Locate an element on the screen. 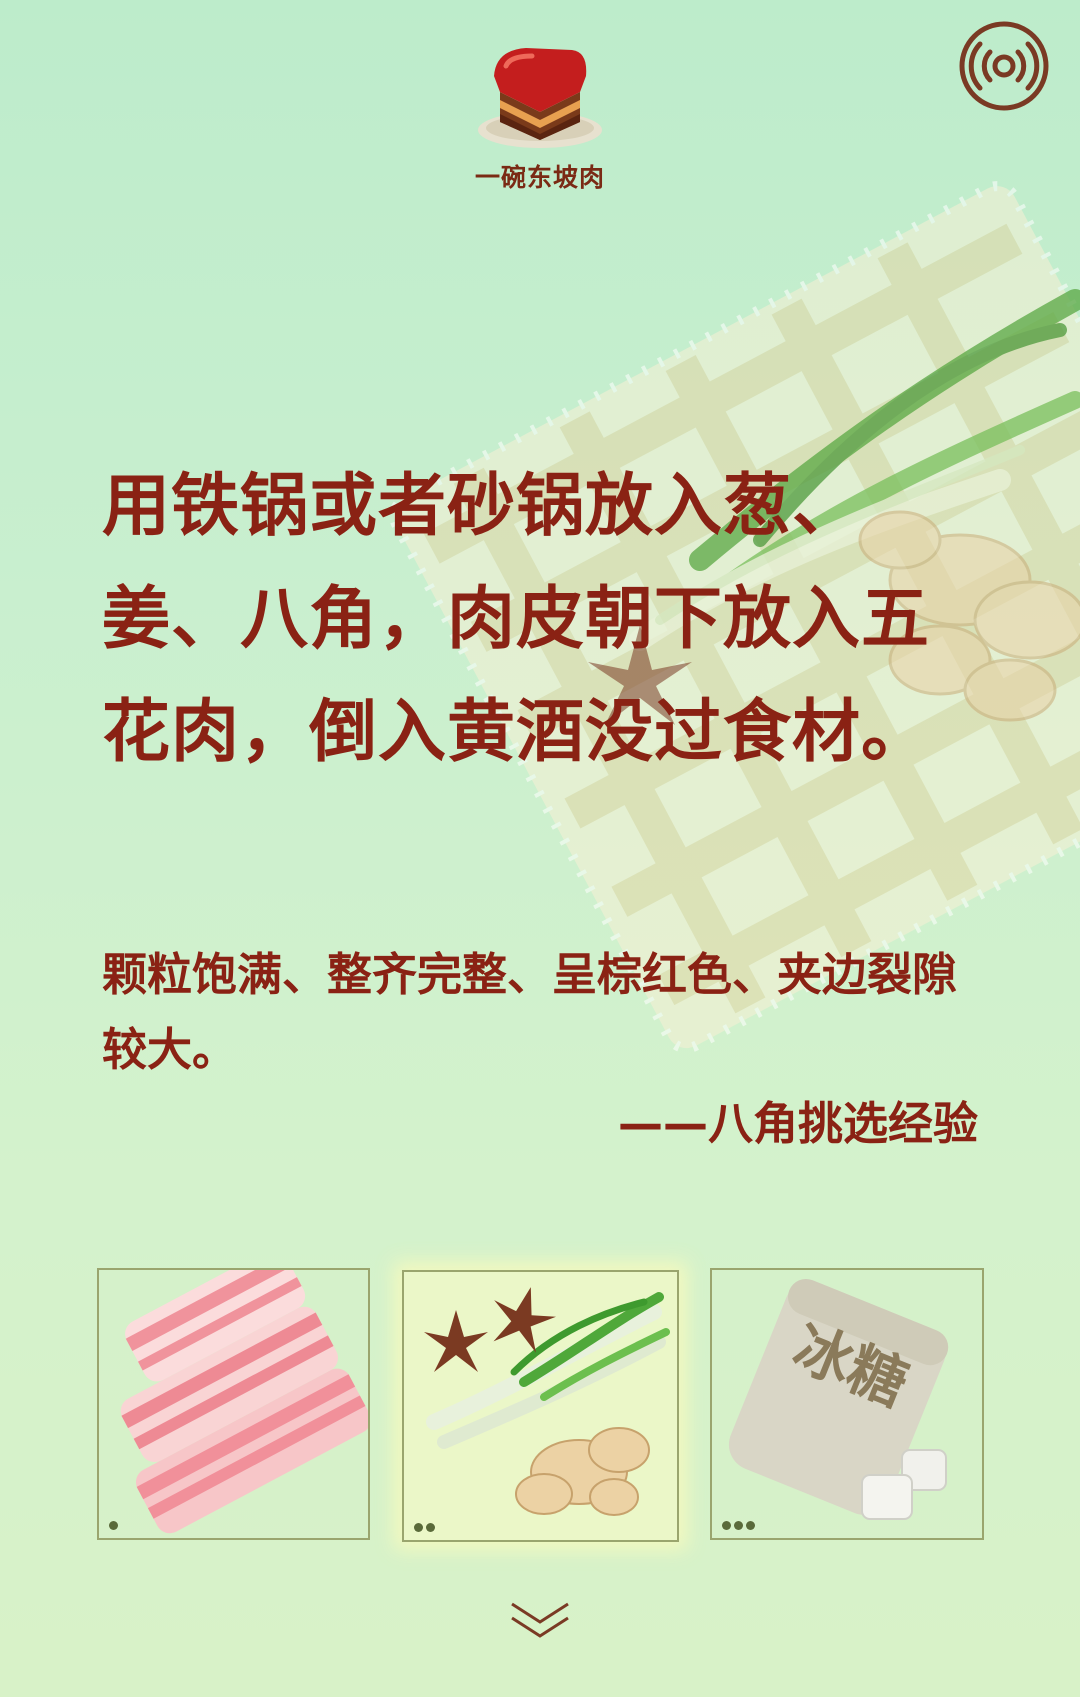  rock-sugar-bag-icon: 冰糖 is located at coordinates (838, 1399).